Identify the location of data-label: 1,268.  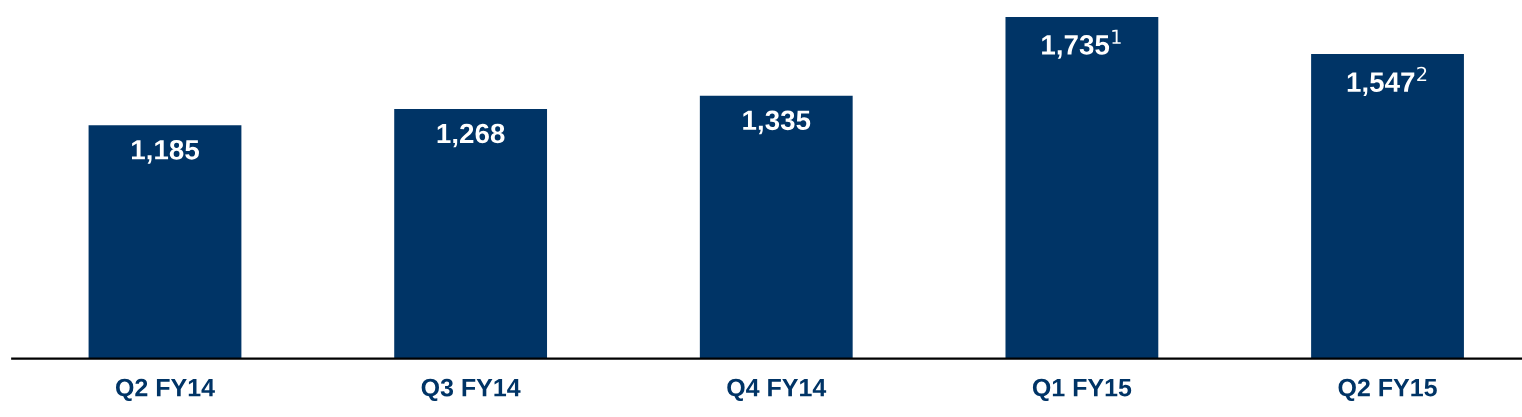
(471, 135).